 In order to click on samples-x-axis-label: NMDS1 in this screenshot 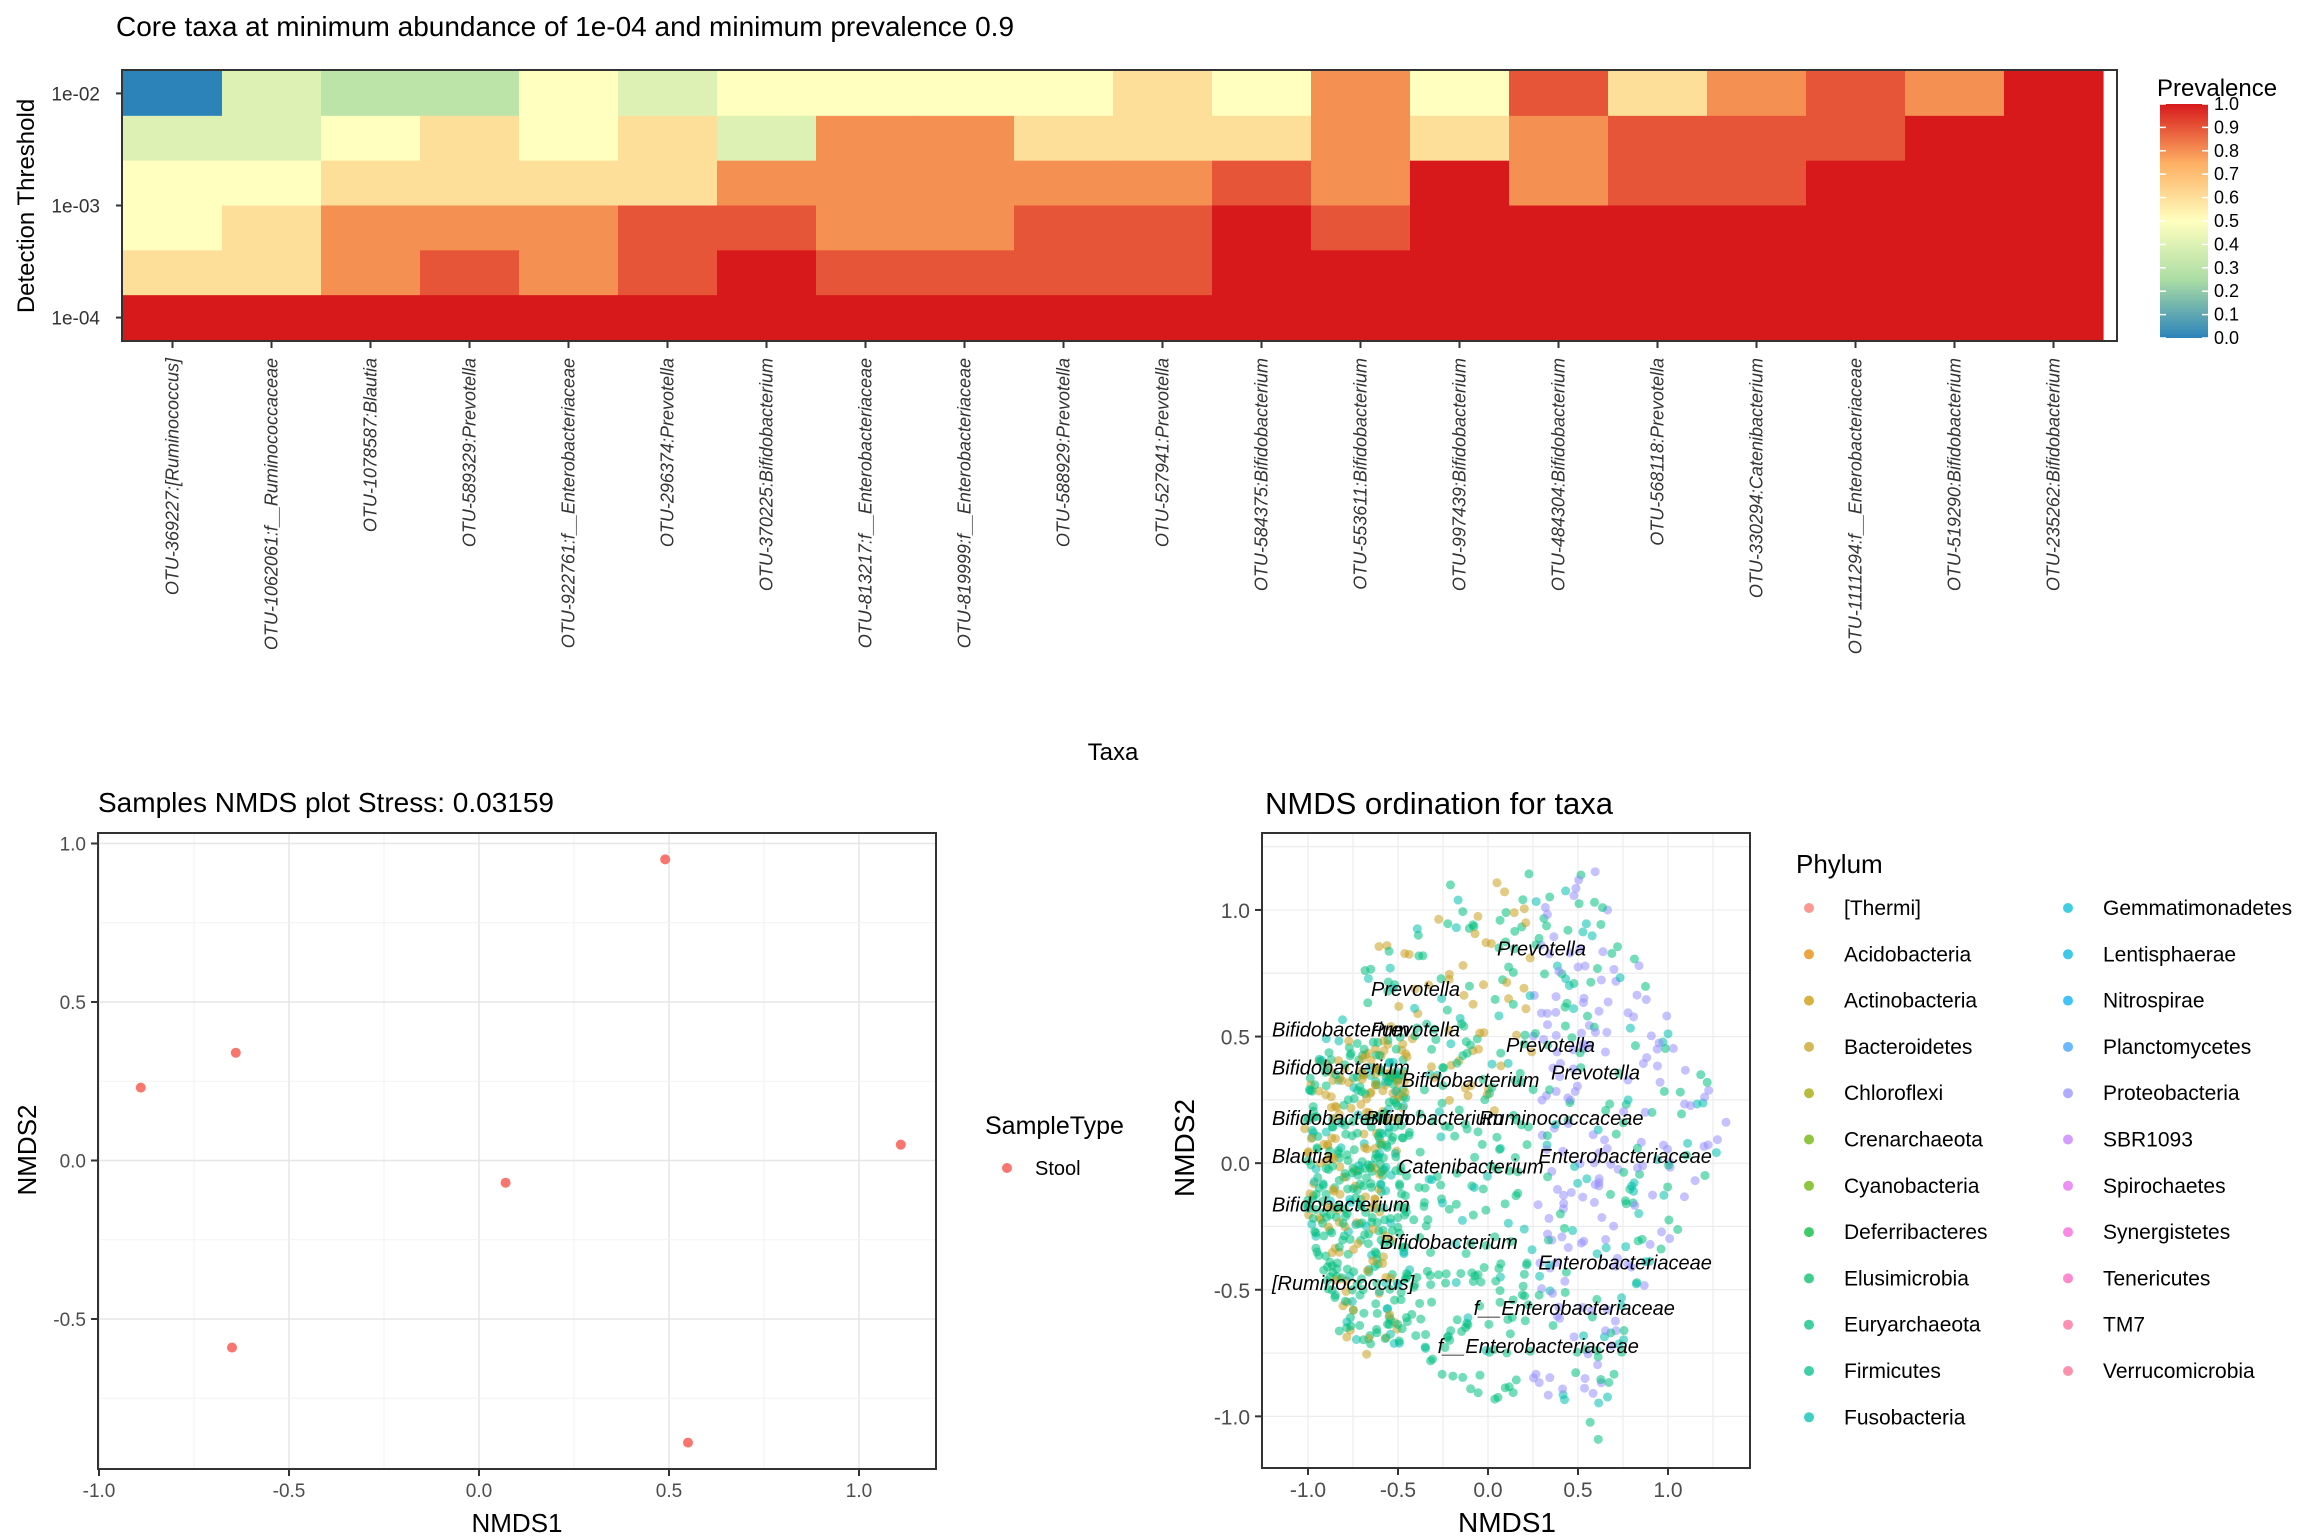, I will do `click(516, 1522)`.